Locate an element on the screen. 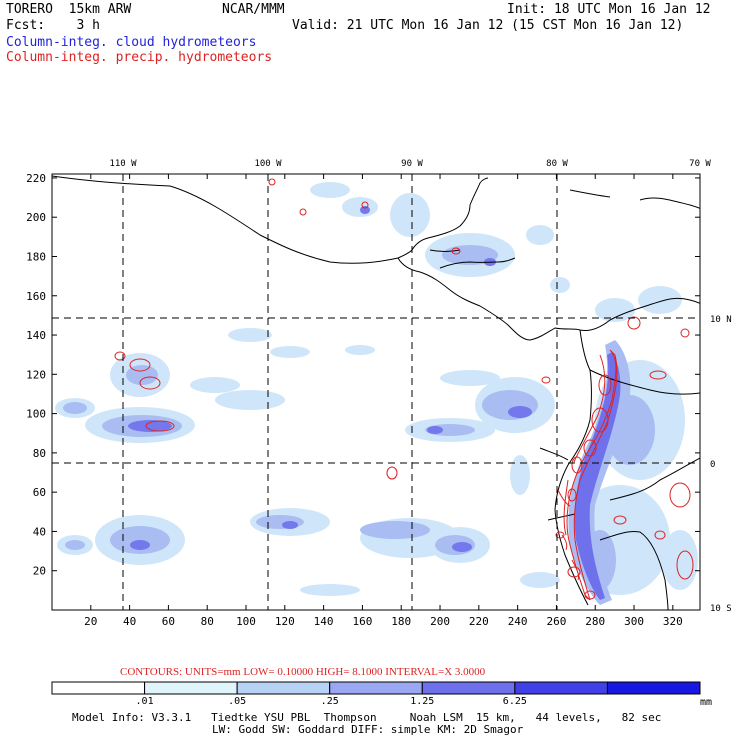 The width and height of the screenshot is (740, 740). cuba-coast is located at coordinates (590, 193).